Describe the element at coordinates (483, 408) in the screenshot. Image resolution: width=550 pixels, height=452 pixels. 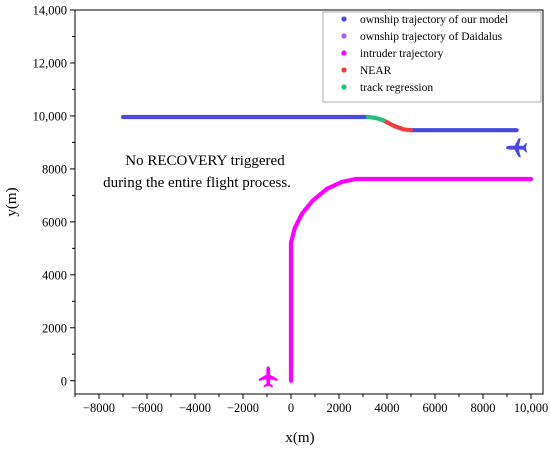
I see `x-tick-label: 8000` at that location.